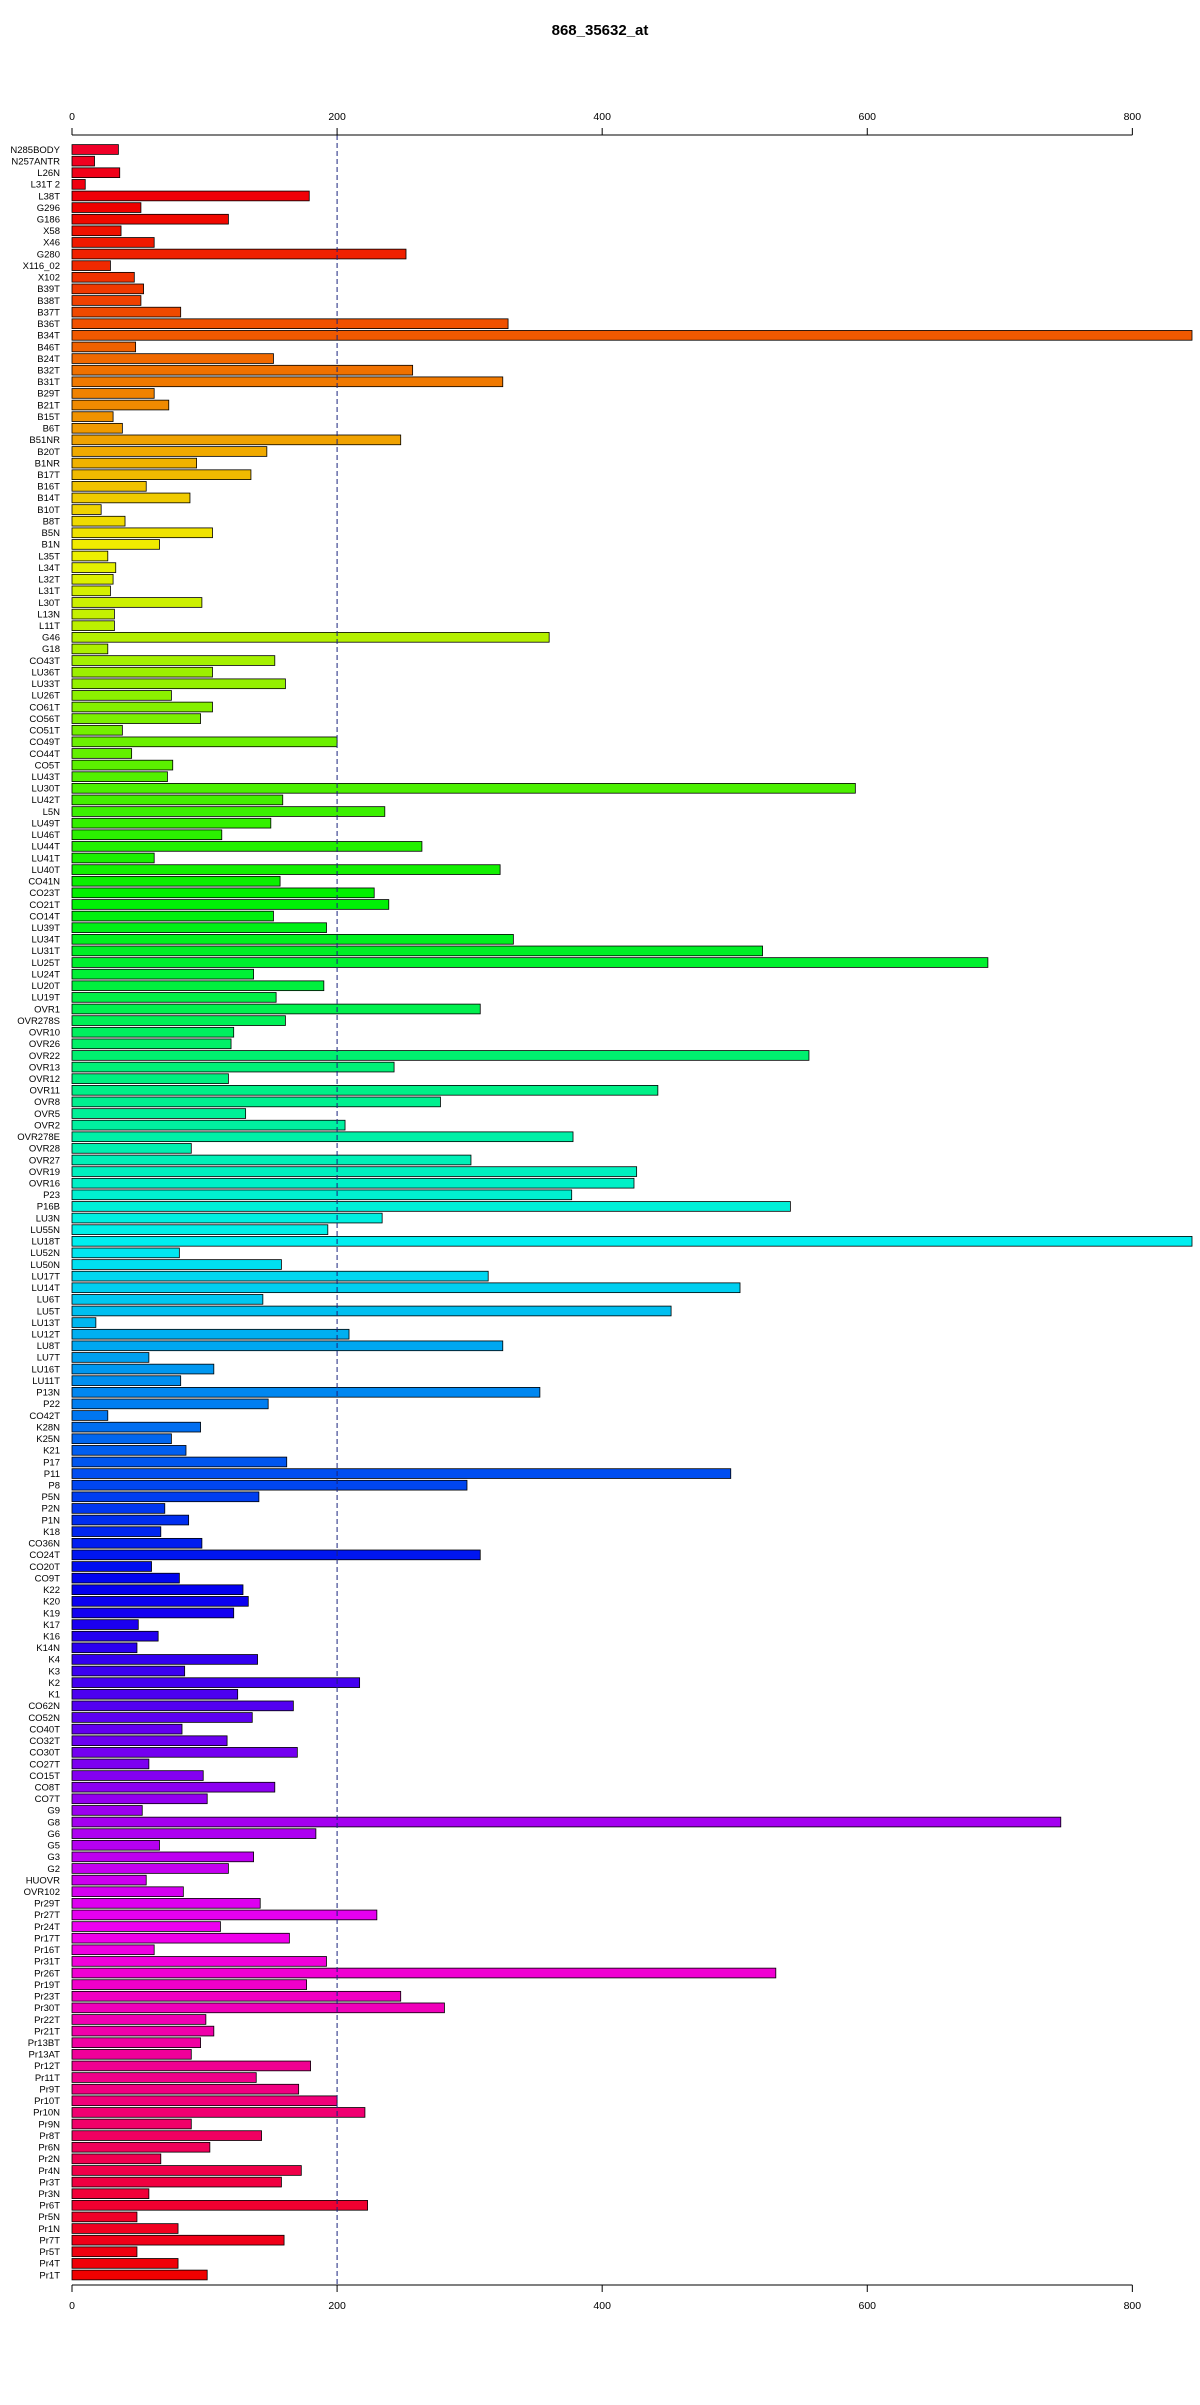 The image size is (1200, 2405). What do you see at coordinates (48, 173) in the screenshot?
I see `category-label: L26N` at bounding box center [48, 173].